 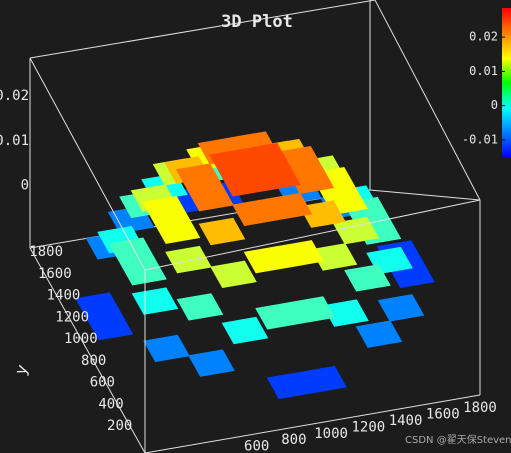 I want to click on x-tick-label: 1400, so click(x=406, y=421).